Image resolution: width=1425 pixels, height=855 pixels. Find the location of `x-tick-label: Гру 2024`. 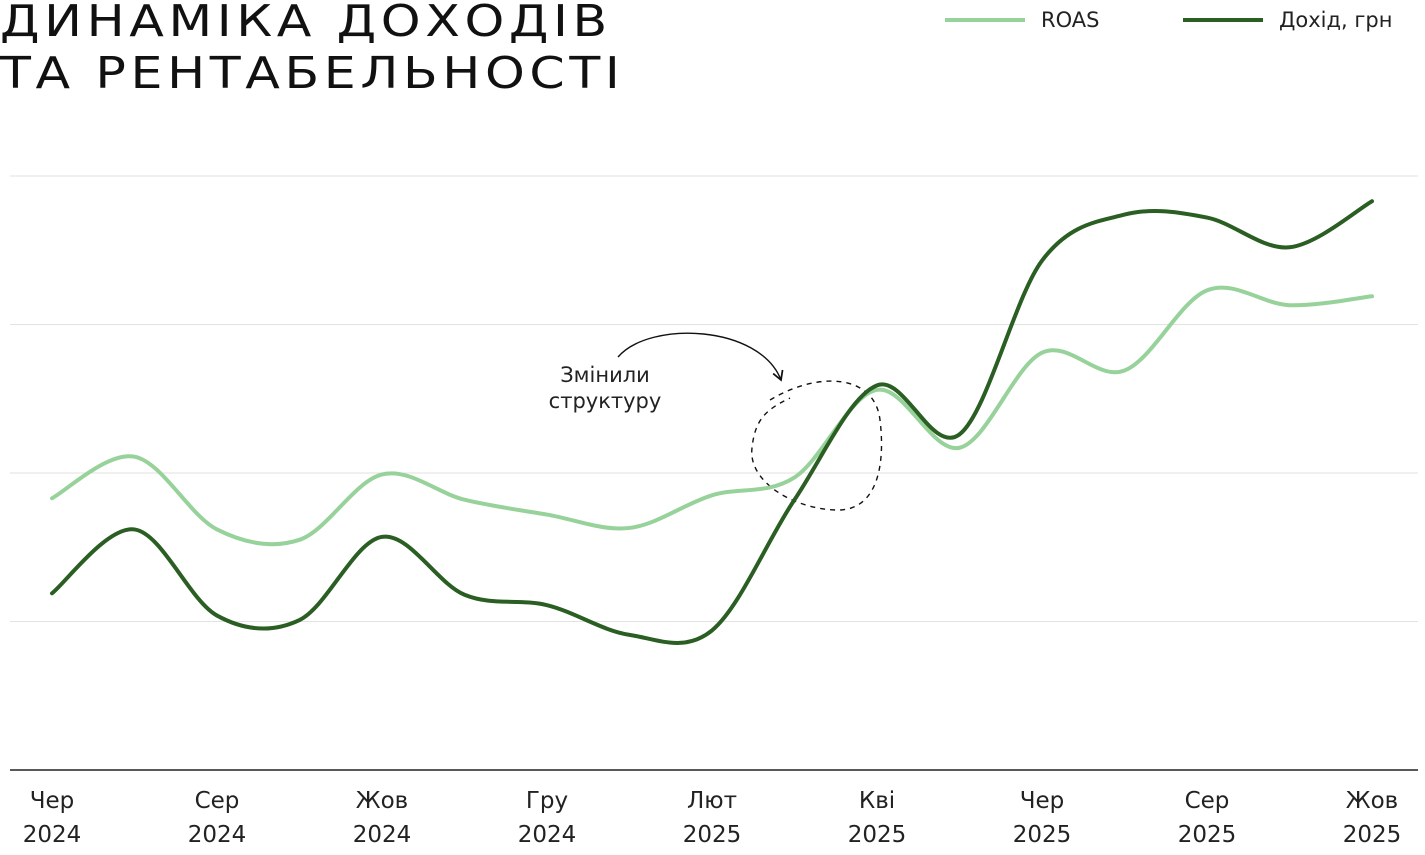

x-tick-label: Гру 2024 is located at coordinates (547, 818).